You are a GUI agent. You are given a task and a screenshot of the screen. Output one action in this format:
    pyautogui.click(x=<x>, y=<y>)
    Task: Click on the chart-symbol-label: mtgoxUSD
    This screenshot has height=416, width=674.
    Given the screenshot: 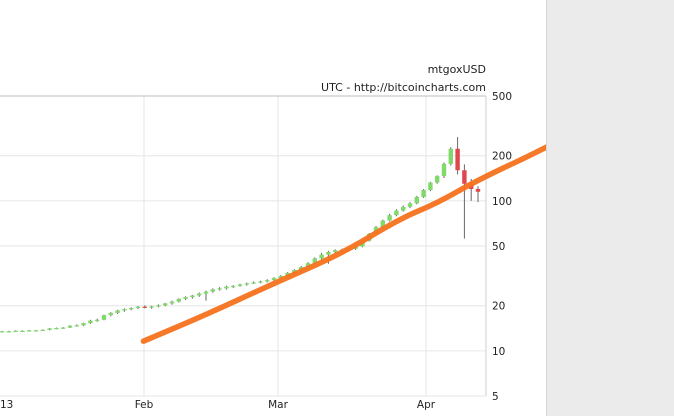 What is the action you would take?
    pyautogui.click(x=456, y=69)
    